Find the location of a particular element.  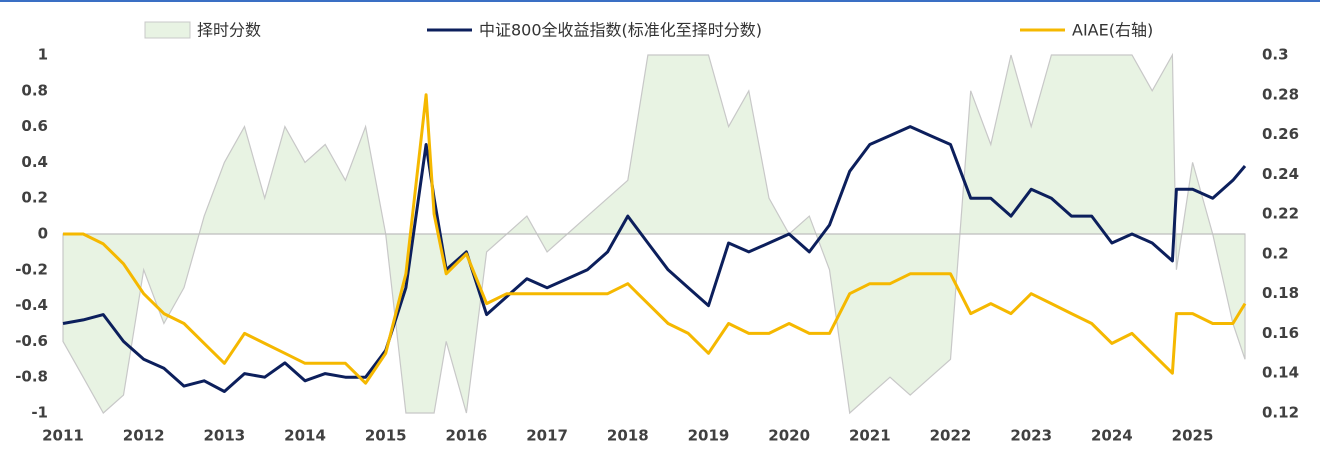

y-tick-label: -0.4 is located at coordinates (31, 305).